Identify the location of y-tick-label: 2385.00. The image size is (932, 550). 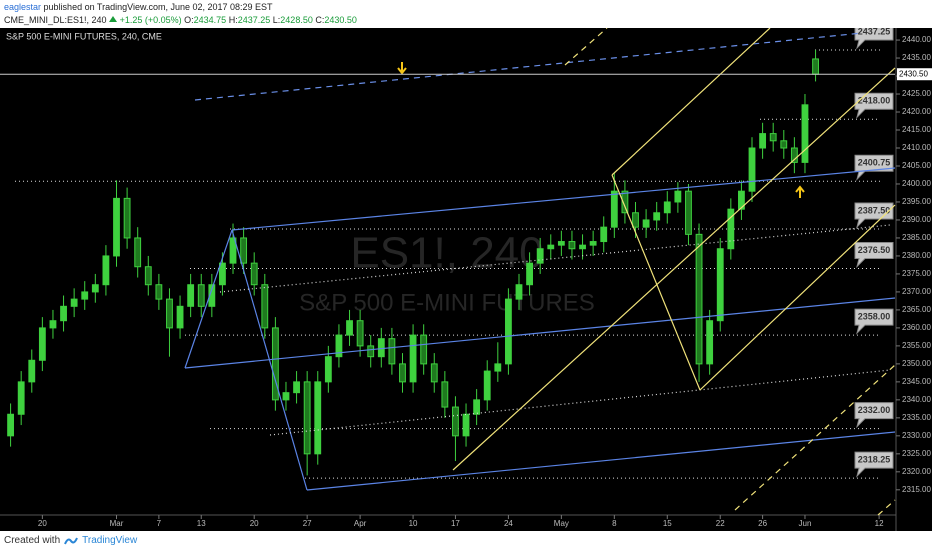
(916, 237).